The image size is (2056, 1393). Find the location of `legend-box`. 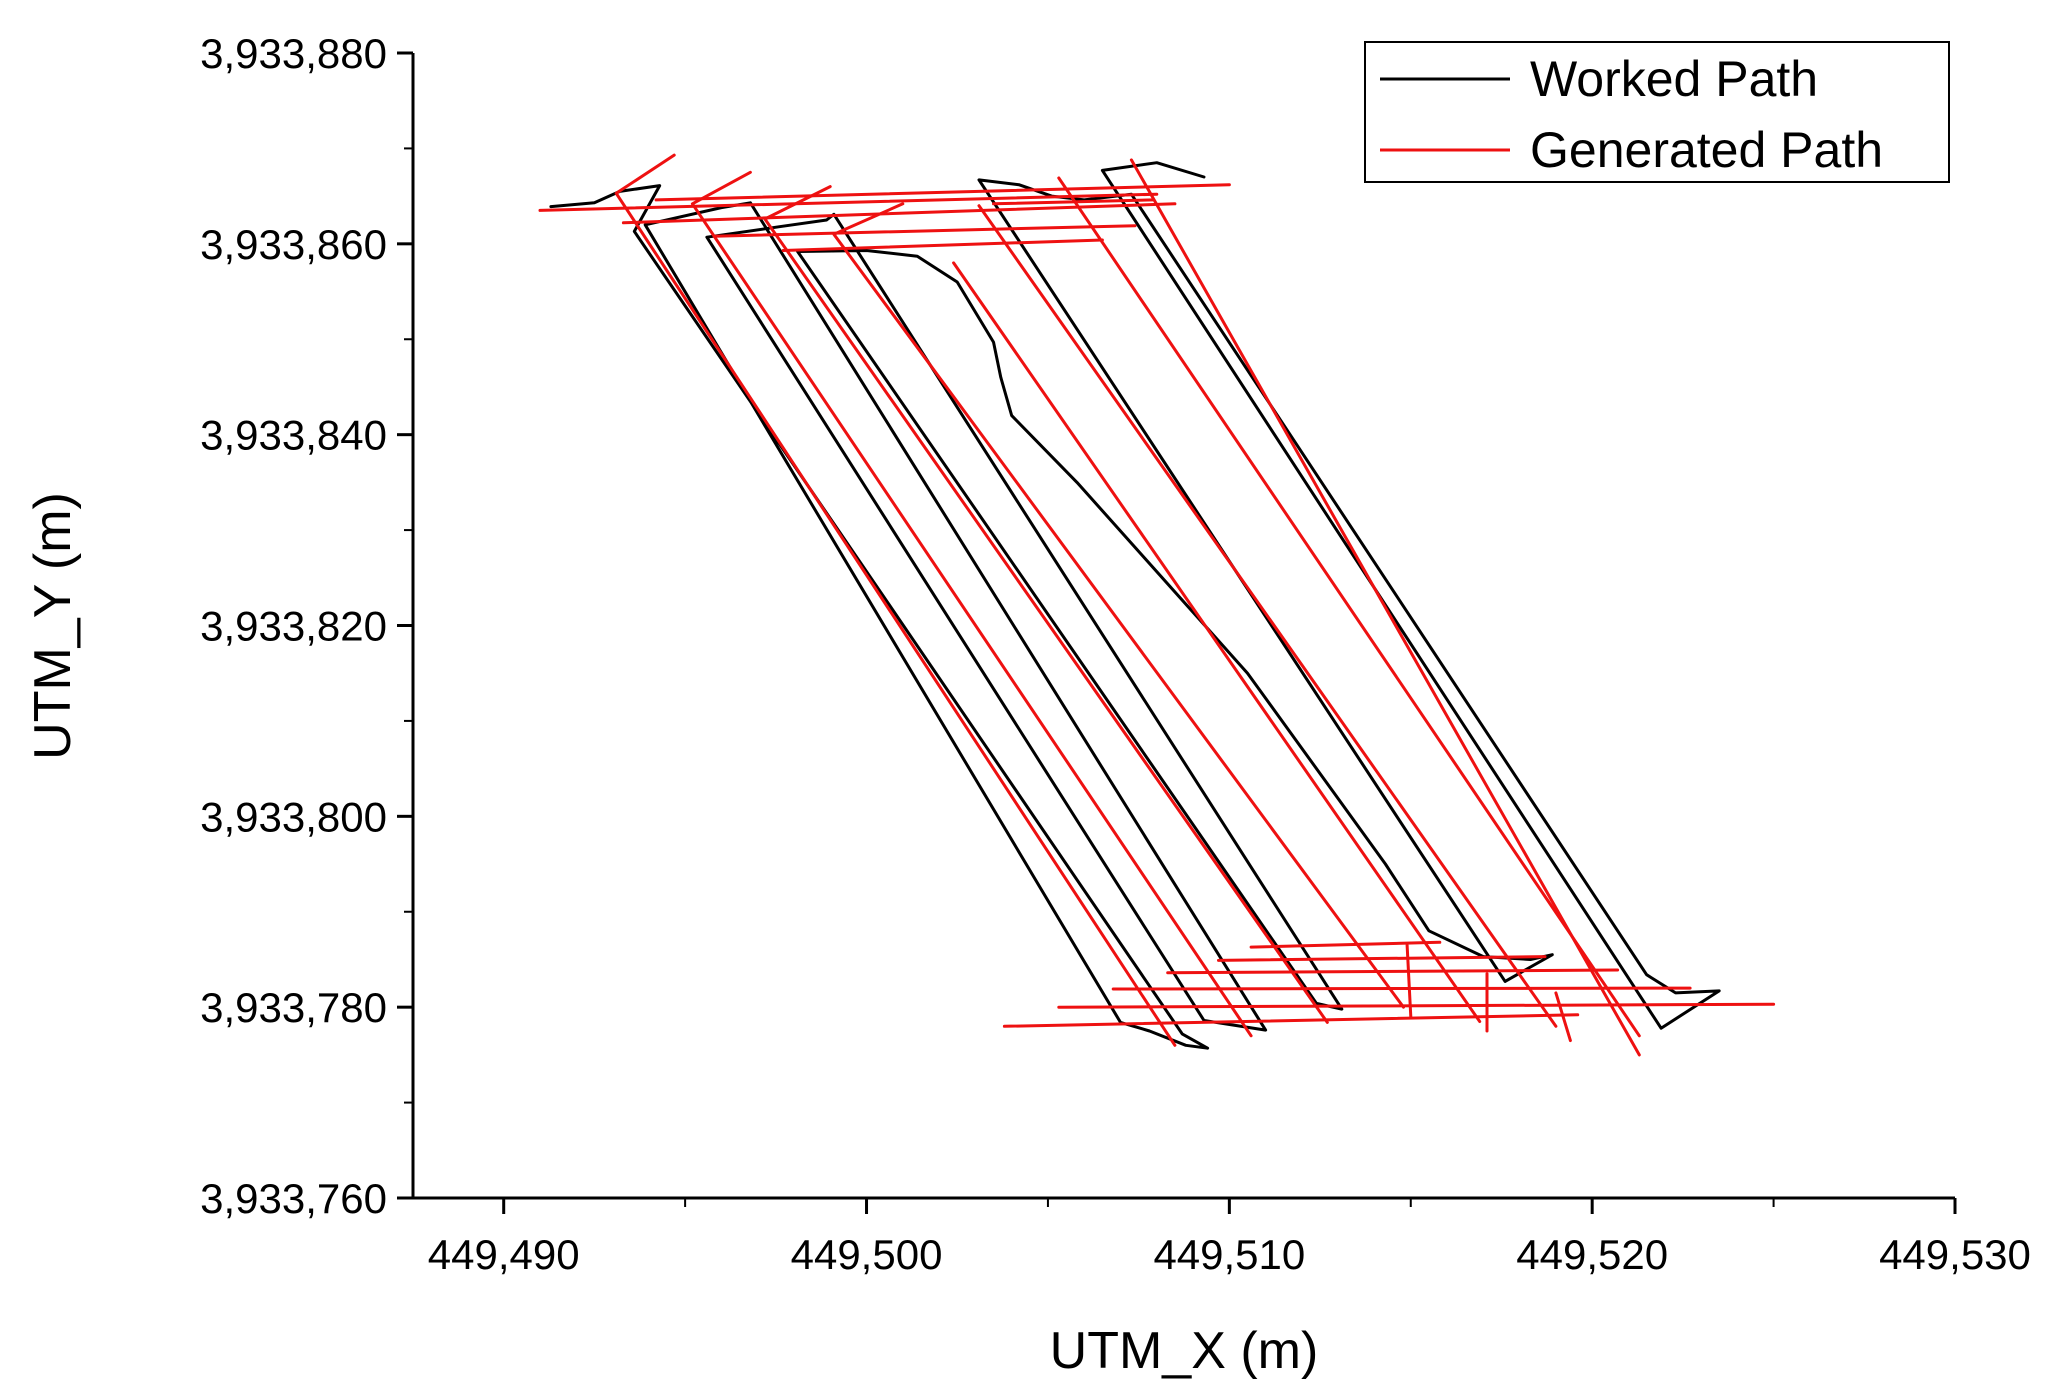

legend-box is located at coordinates (1657, 112).